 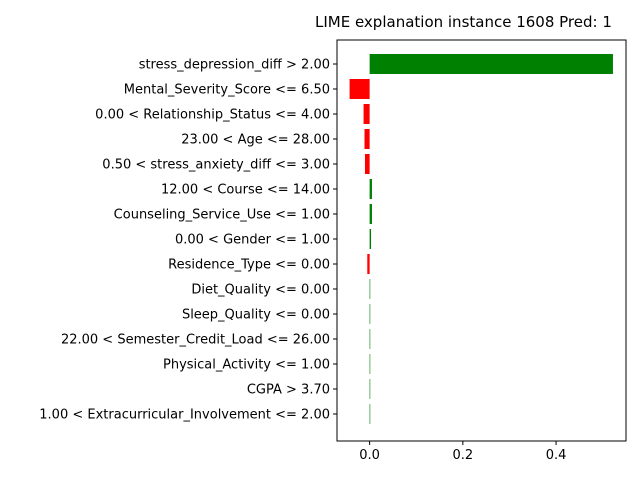 I want to click on x-tick-label-1: 0.2, so click(x=463, y=455).